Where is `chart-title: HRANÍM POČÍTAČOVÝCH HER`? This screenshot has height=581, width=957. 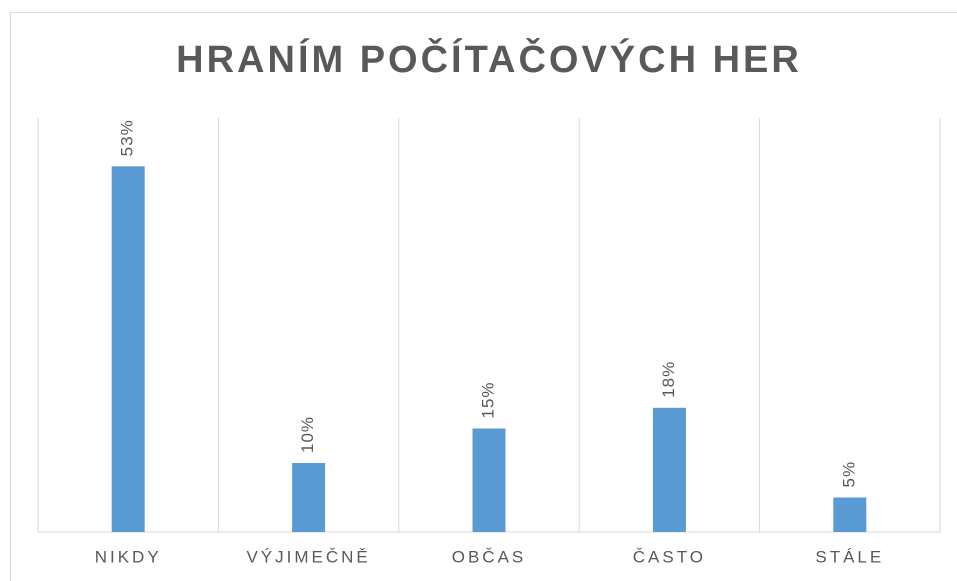 chart-title: HRANÍM POČÍTAČOVÝCH HER is located at coordinates (489, 58).